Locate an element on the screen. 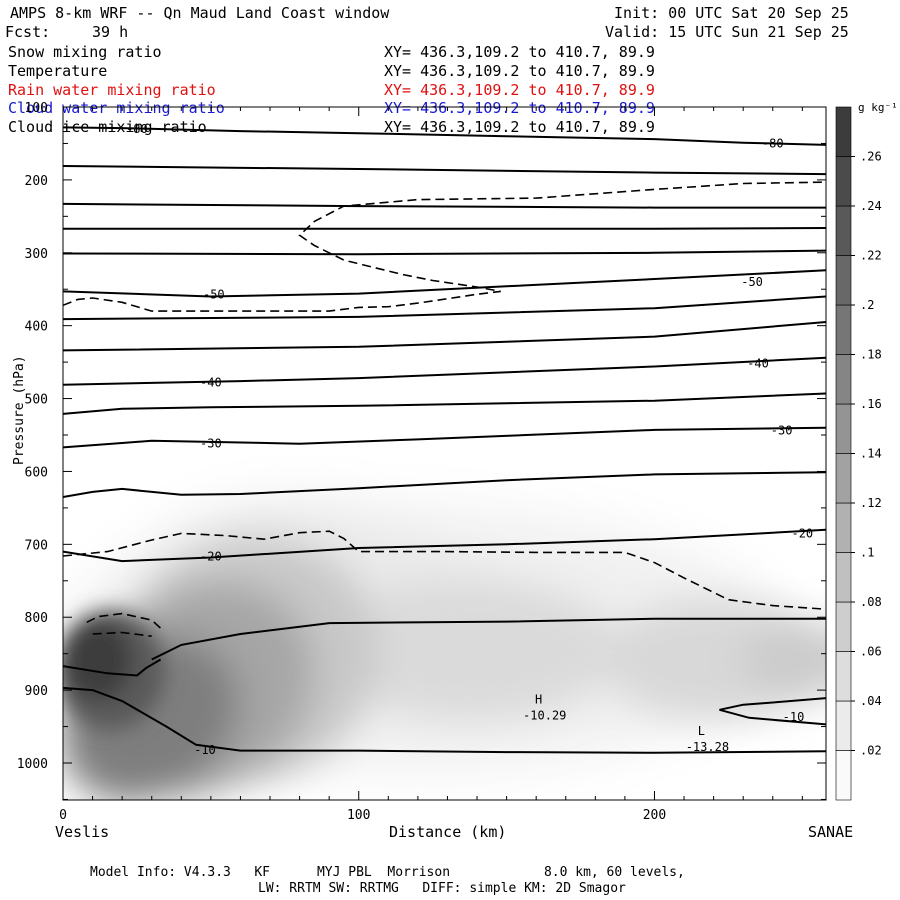 This screenshot has height=900, width=900. valid-time: Valid: 15 UTC Sun 21 Sep 25 is located at coordinates (727, 32).